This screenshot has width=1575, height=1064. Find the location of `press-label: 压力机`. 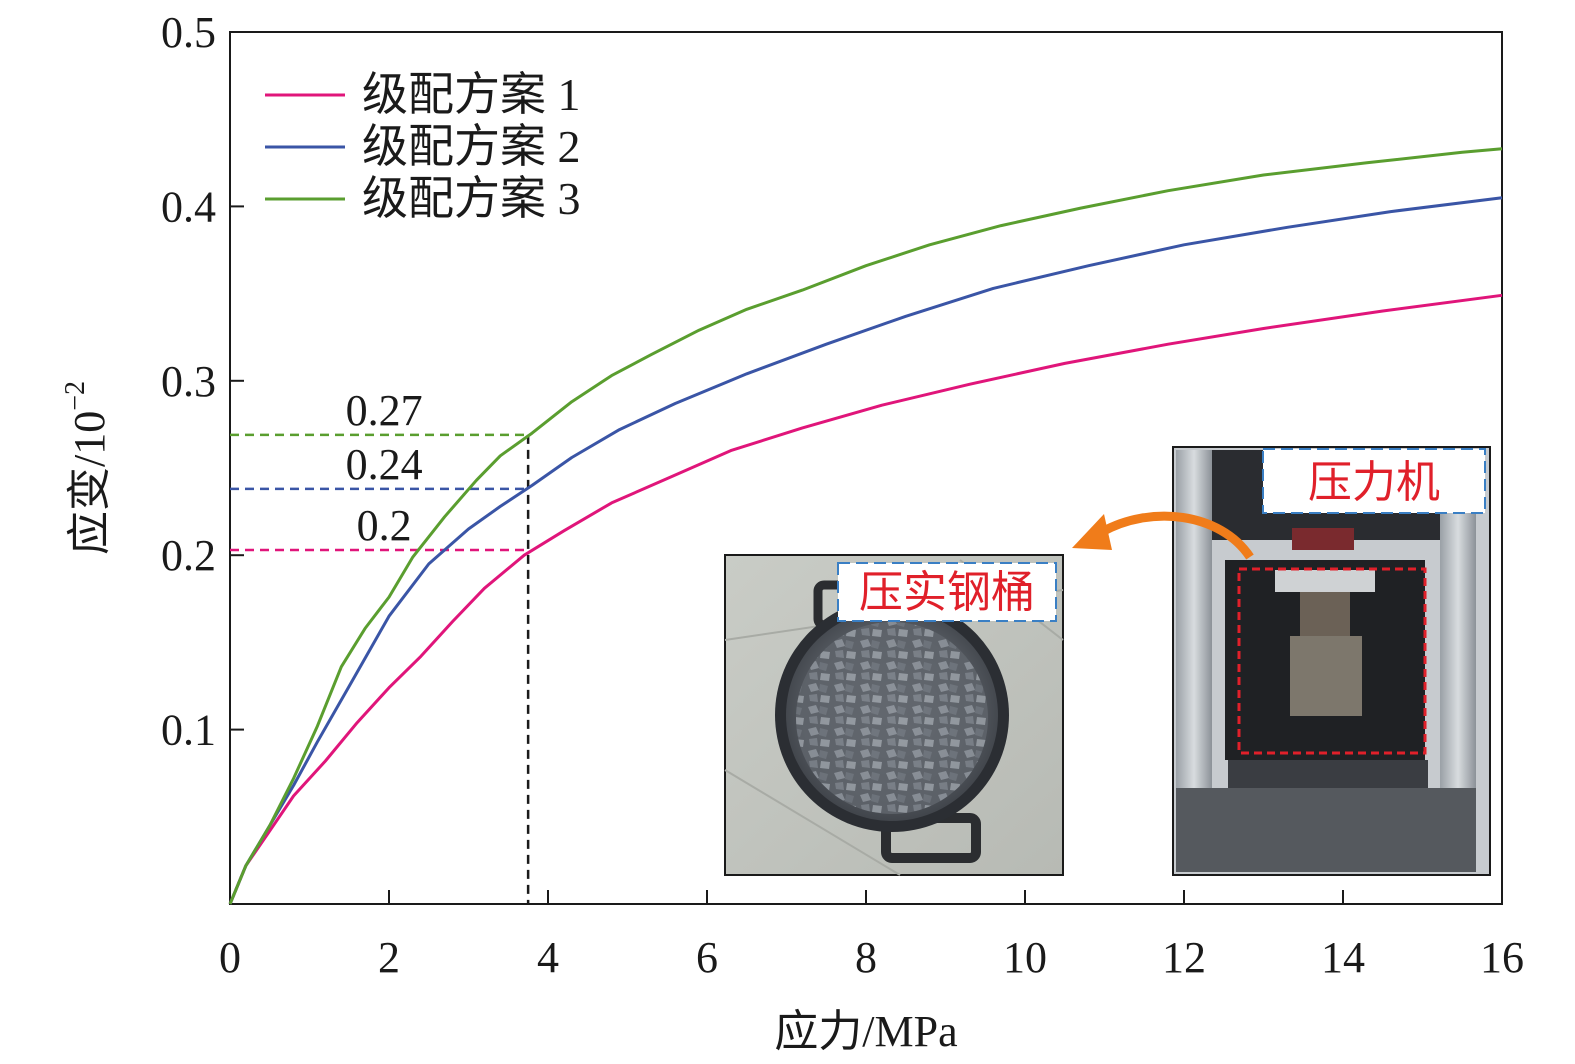

press-label: 压力机 is located at coordinates (1374, 482).